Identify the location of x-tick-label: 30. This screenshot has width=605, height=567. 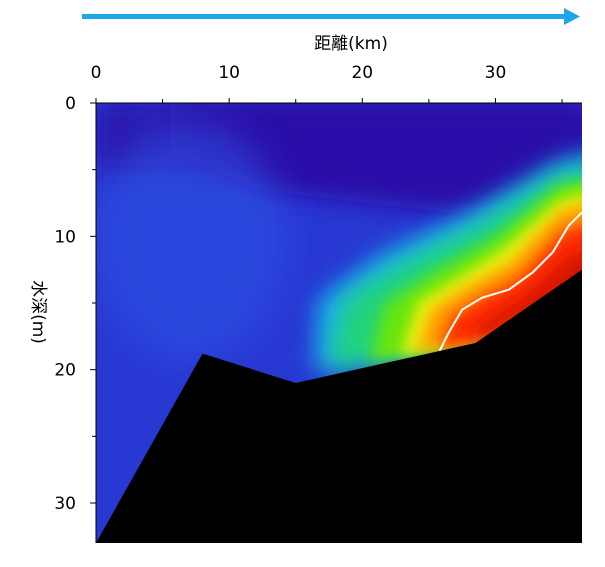
(496, 73).